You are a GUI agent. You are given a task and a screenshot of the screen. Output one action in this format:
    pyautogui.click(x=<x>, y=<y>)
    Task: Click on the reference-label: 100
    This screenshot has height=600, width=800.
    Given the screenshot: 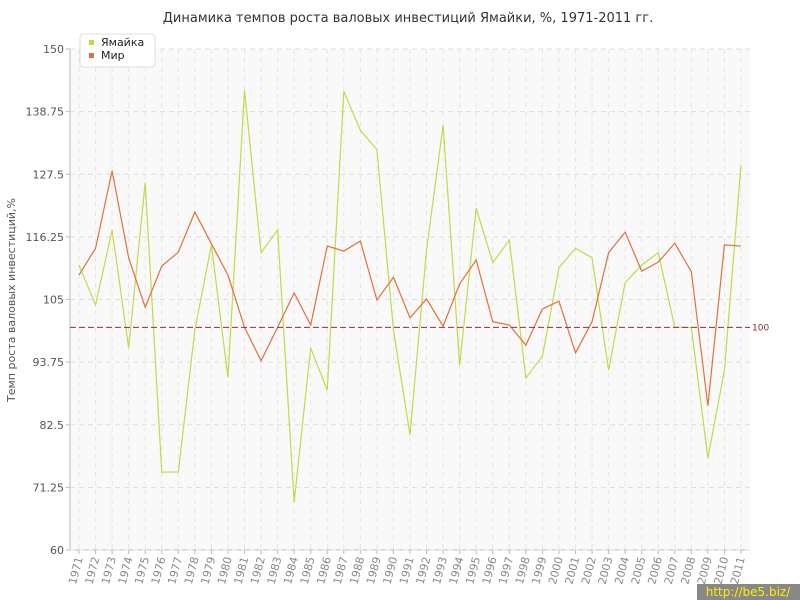 What is the action you would take?
    pyautogui.click(x=760, y=328)
    